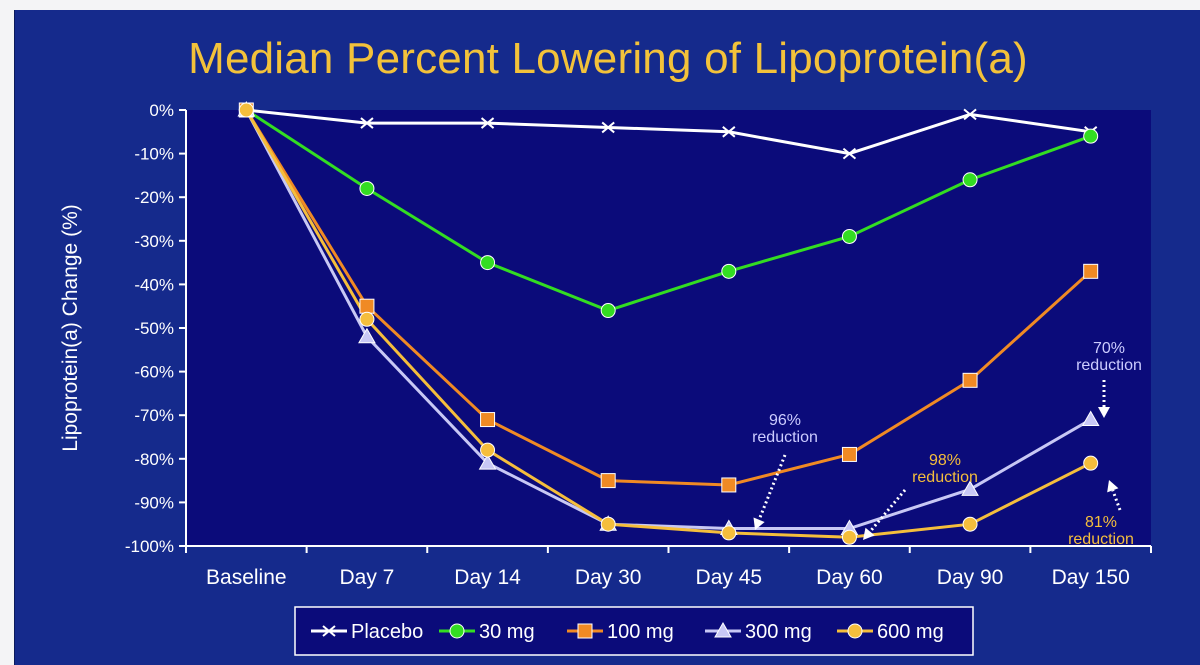 Image resolution: width=1200 pixels, height=665 pixels. I want to click on x-tick-label-day-150: Day 150, so click(1091, 577).